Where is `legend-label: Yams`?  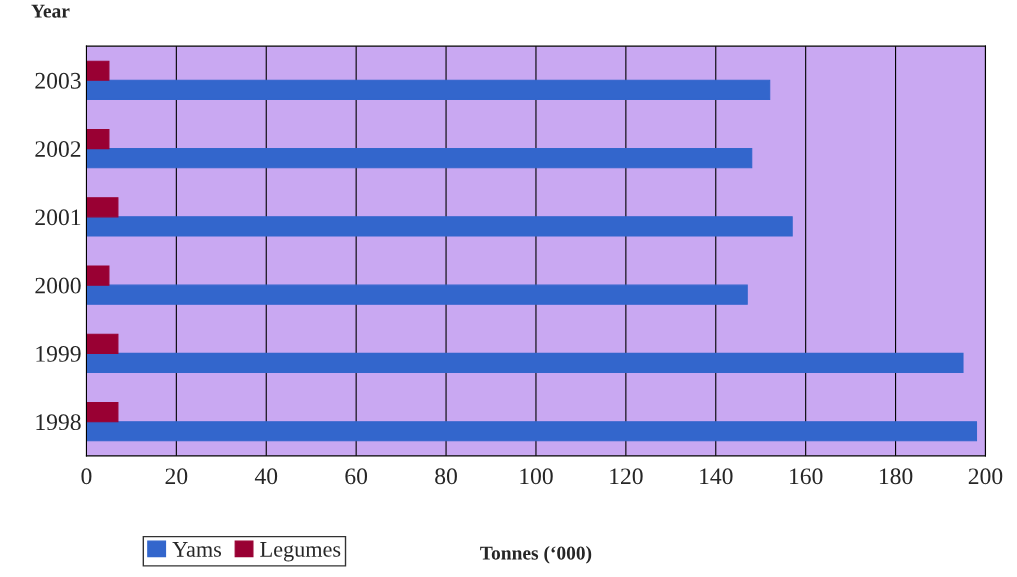
legend-label: Yams is located at coordinates (197, 549).